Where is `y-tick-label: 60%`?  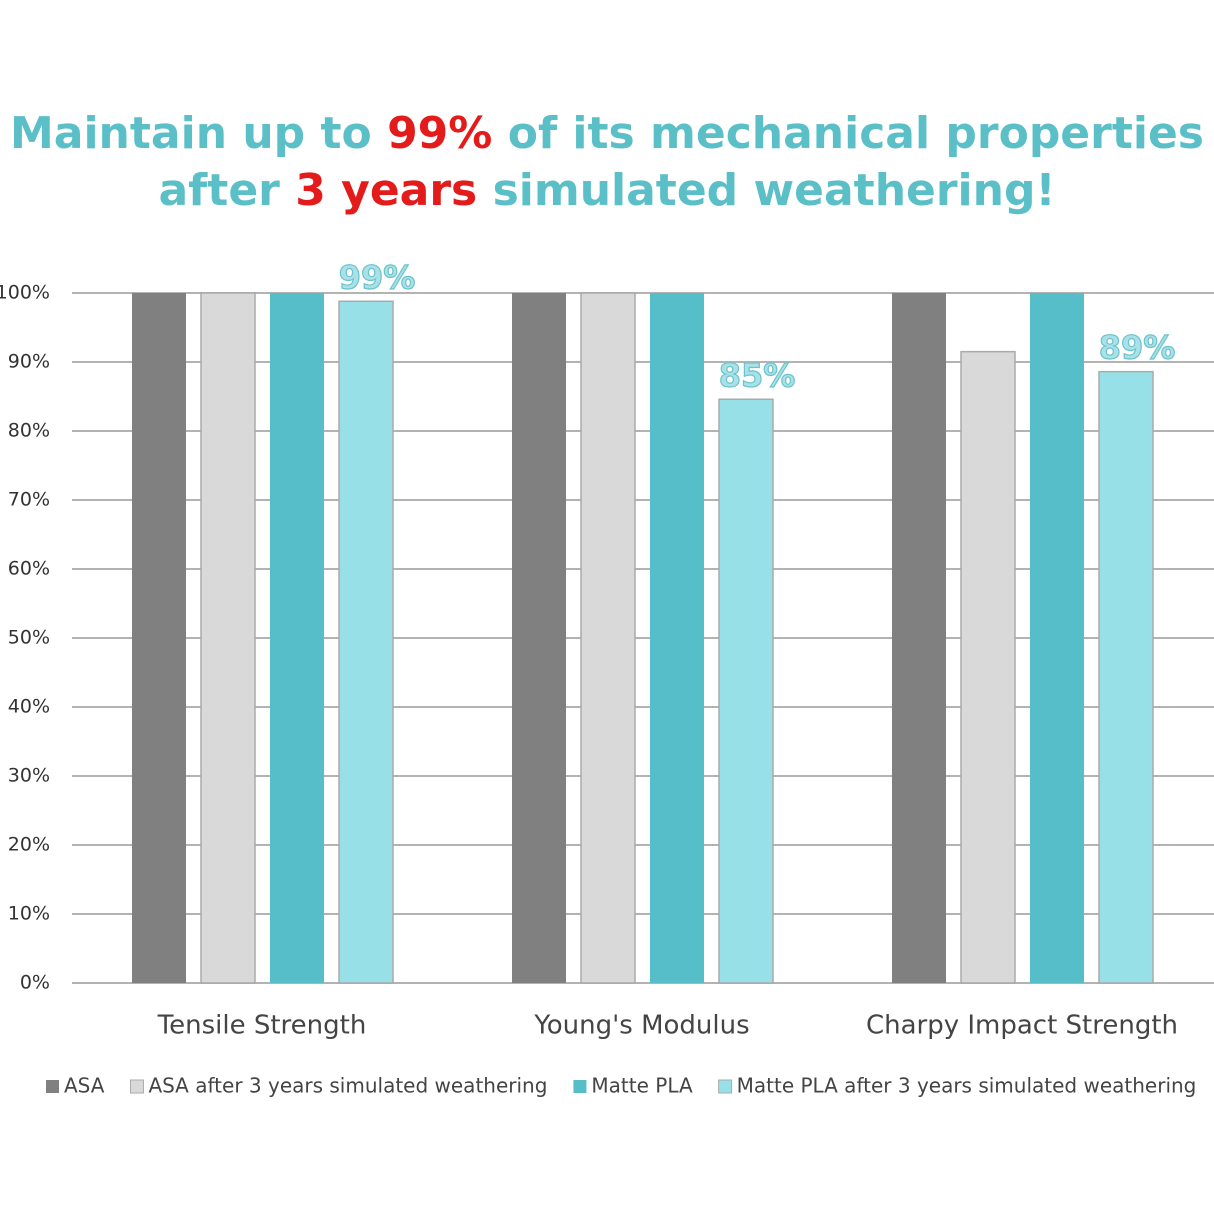 y-tick-label: 60% is located at coordinates (29, 569).